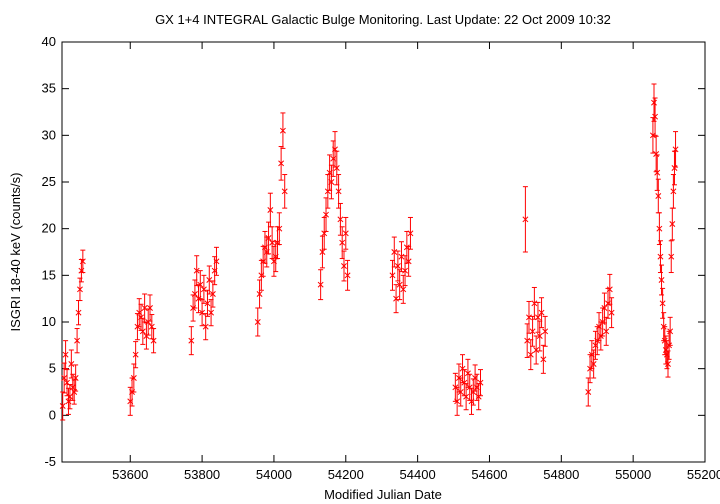 The width and height of the screenshot is (720, 504). Describe the element at coordinates (418, 474) in the screenshot. I see `x-tick-label: 54400` at that location.